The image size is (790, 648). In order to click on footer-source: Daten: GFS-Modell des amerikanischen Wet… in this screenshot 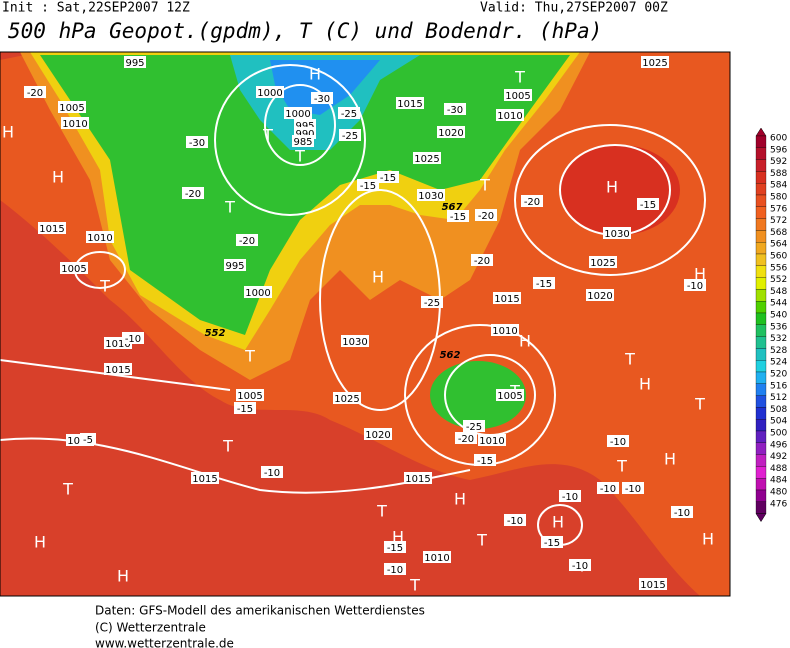, I will do `click(260, 611)`.